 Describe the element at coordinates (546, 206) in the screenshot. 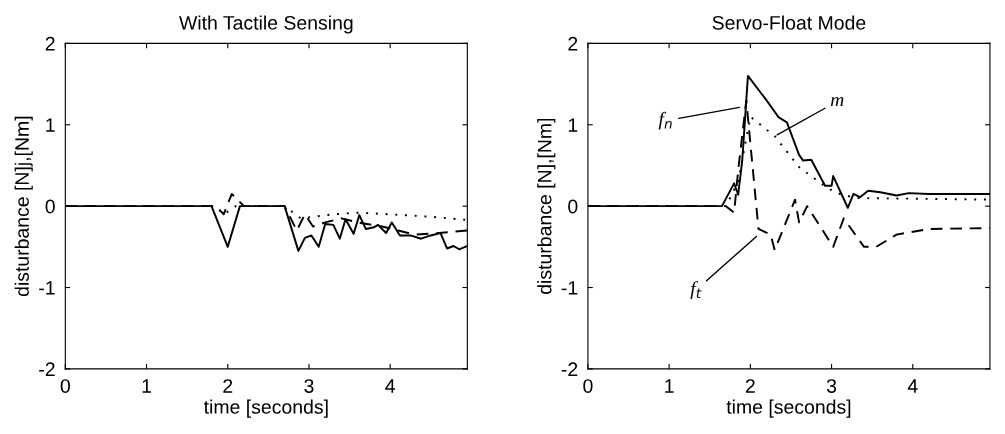

I see `y-axis-title: disturbance [N],[Nm]` at that location.